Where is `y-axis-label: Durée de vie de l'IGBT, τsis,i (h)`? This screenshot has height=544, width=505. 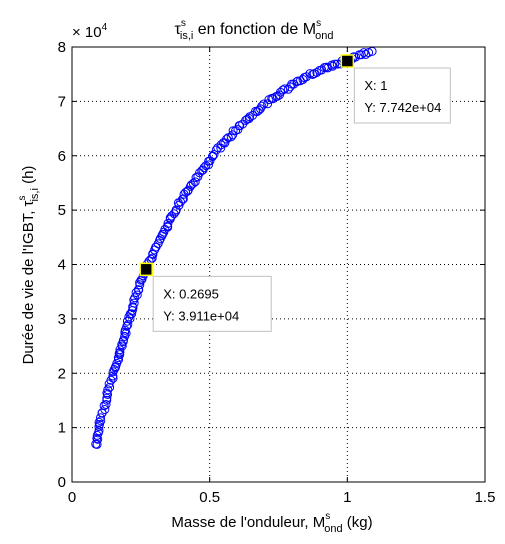
y-axis-label: Durée de vie de l'IGBT, τsis,i (h) is located at coordinates (29, 265).